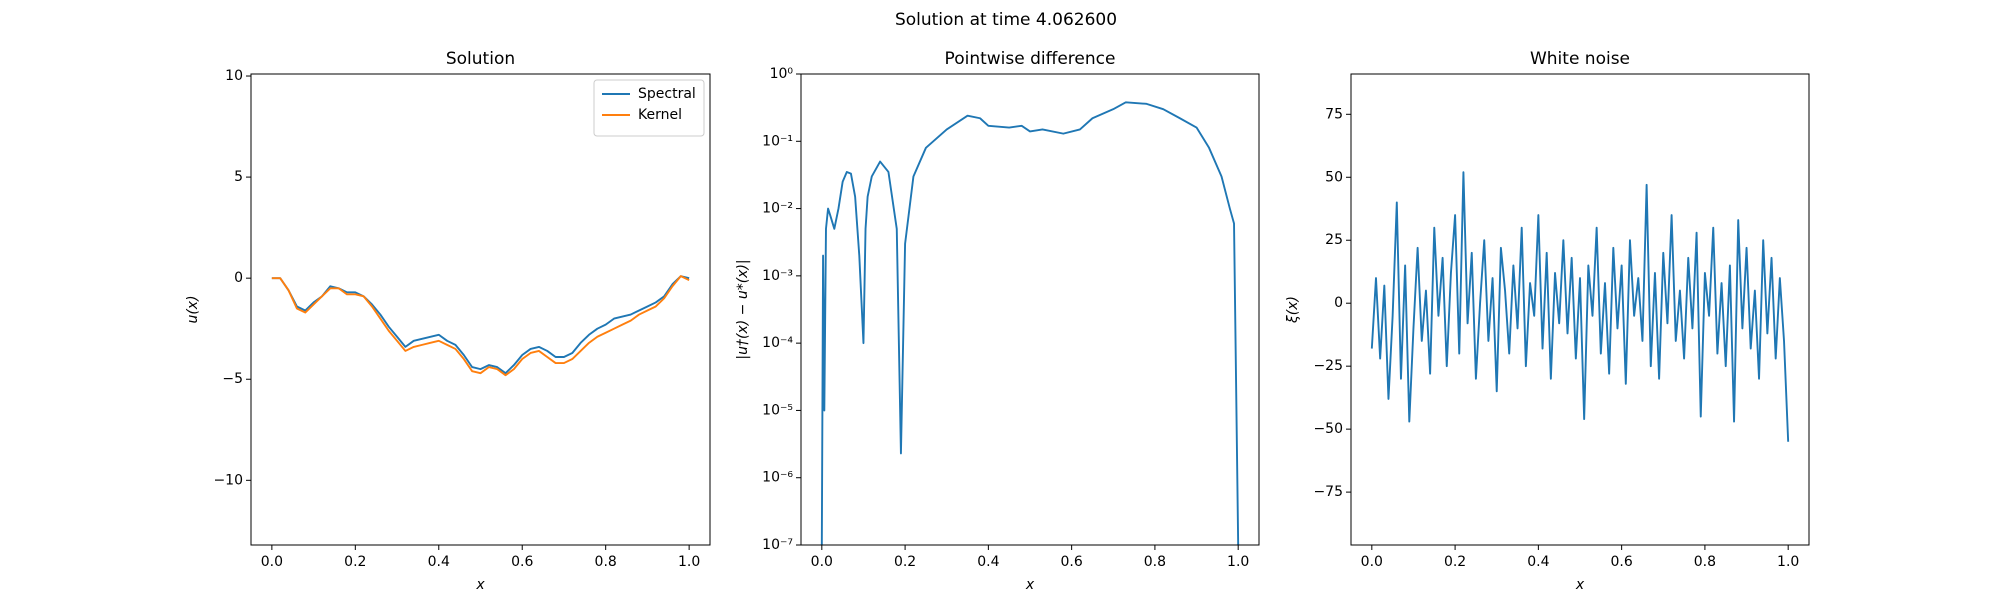  I want to click on y-tick-label: 75, so click(1334, 114).